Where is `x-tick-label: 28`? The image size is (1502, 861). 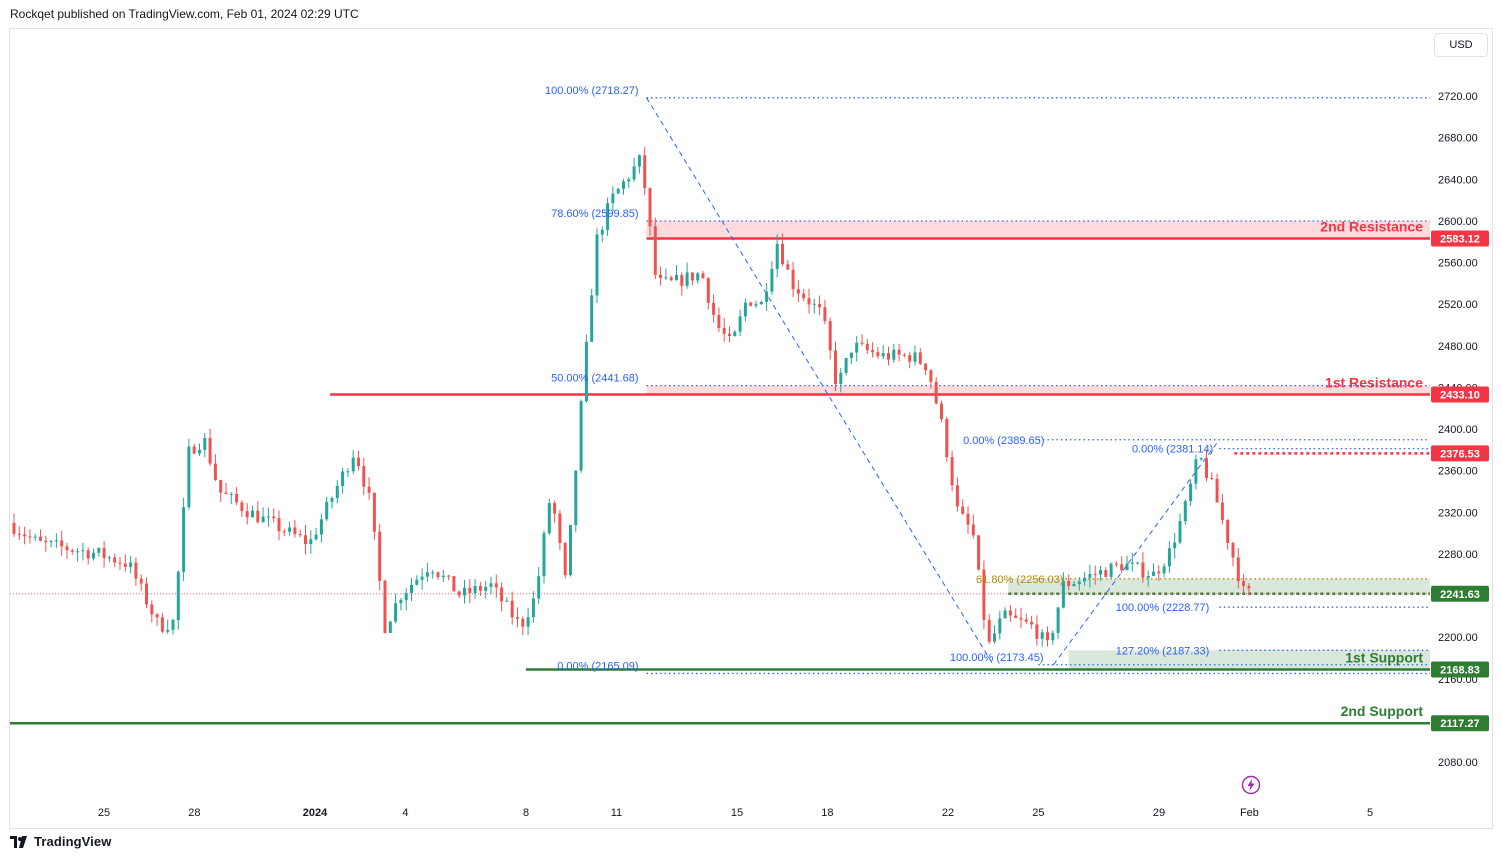 x-tick-label: 28 is located at coordinates (194, 813).